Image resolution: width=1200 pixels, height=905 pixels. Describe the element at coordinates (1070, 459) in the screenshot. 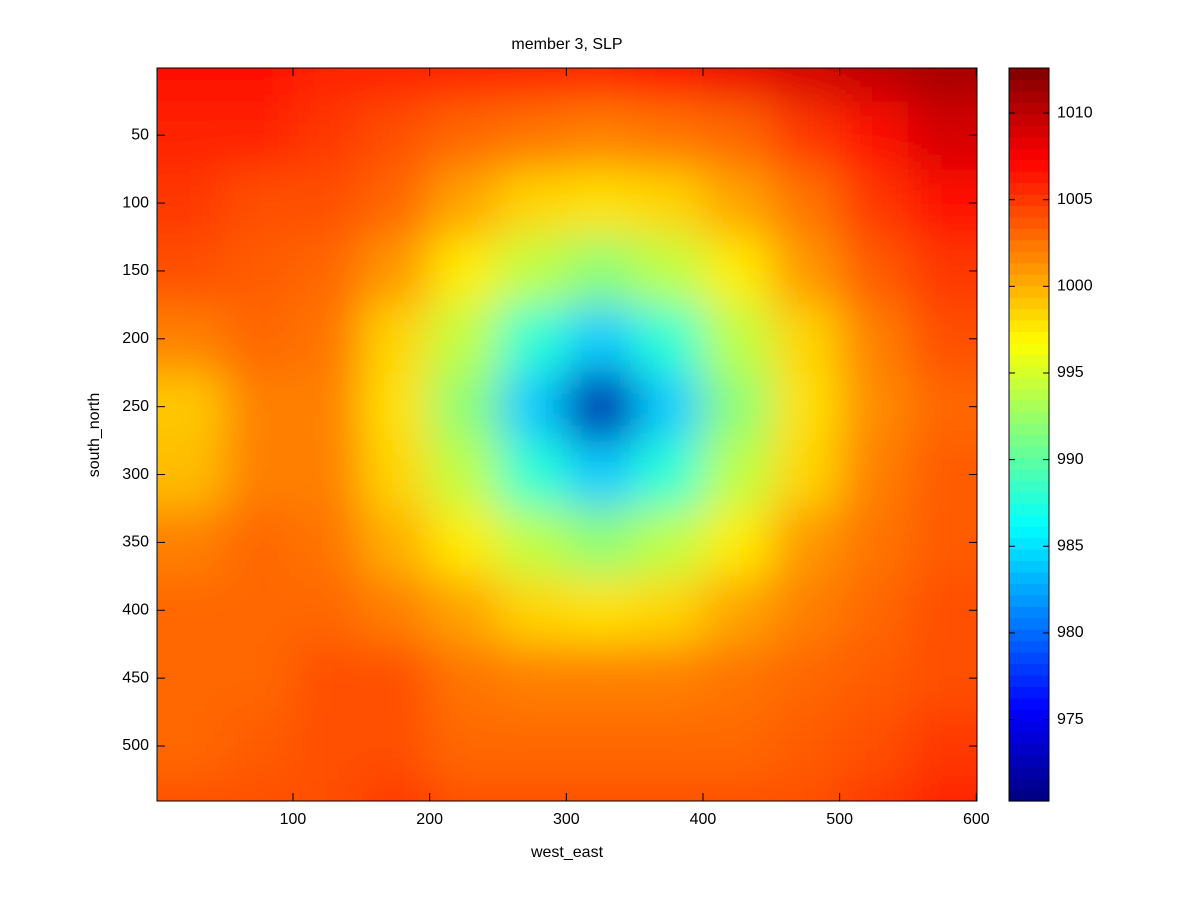

I see `colorbar-tick-label: 990` at that location.